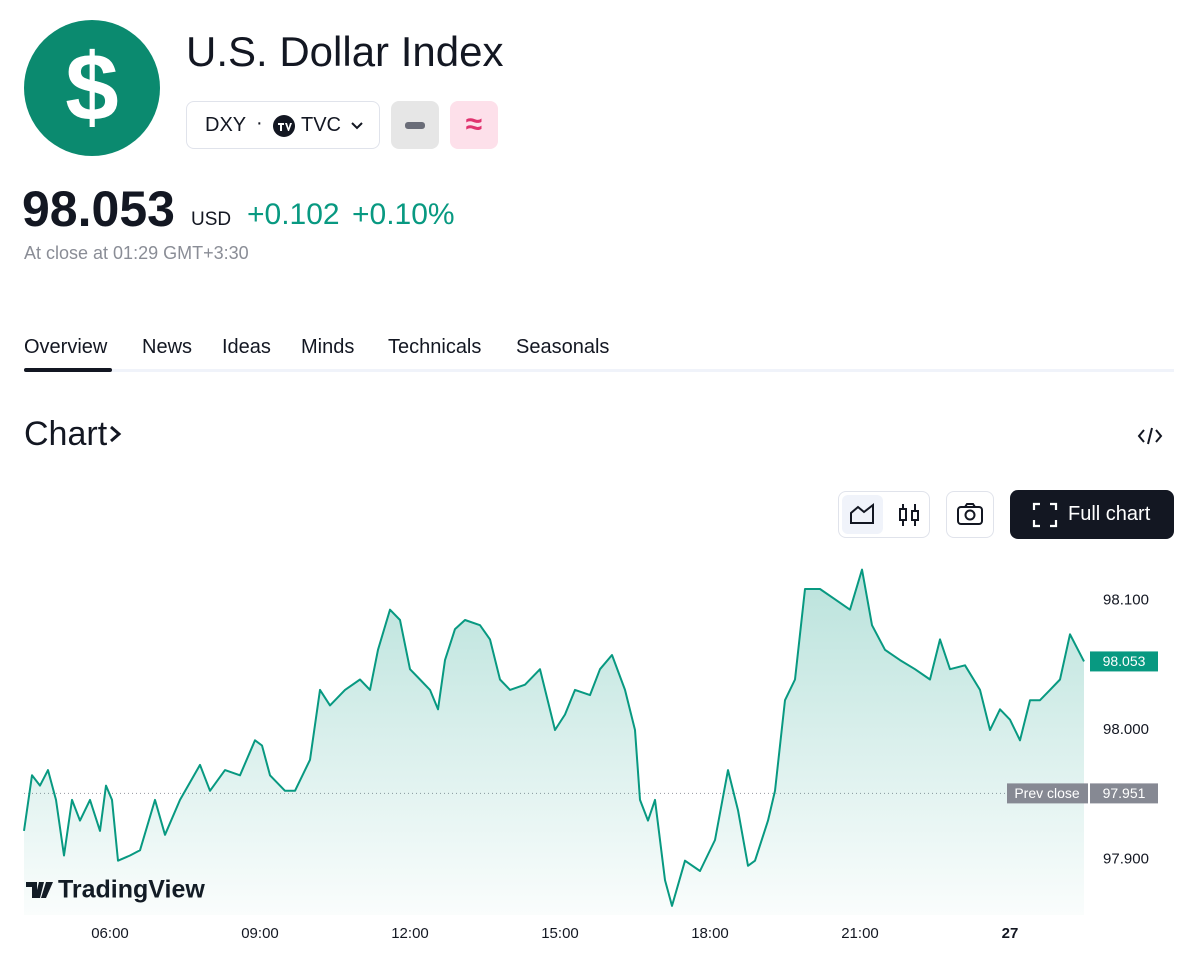 This screenshot has height=965, width=1198. What do you see at coordinates (560, 933) in the screenshot?
I see `x-tick-label: 15:00` at bounding box center [560, 933].